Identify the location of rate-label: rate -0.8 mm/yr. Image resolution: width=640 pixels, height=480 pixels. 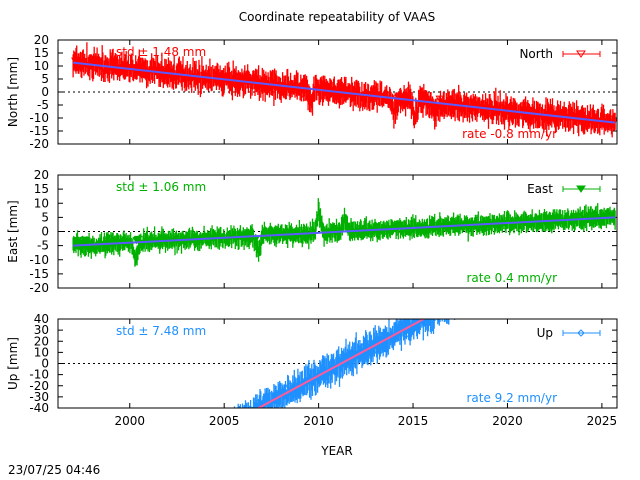
(509, 134).